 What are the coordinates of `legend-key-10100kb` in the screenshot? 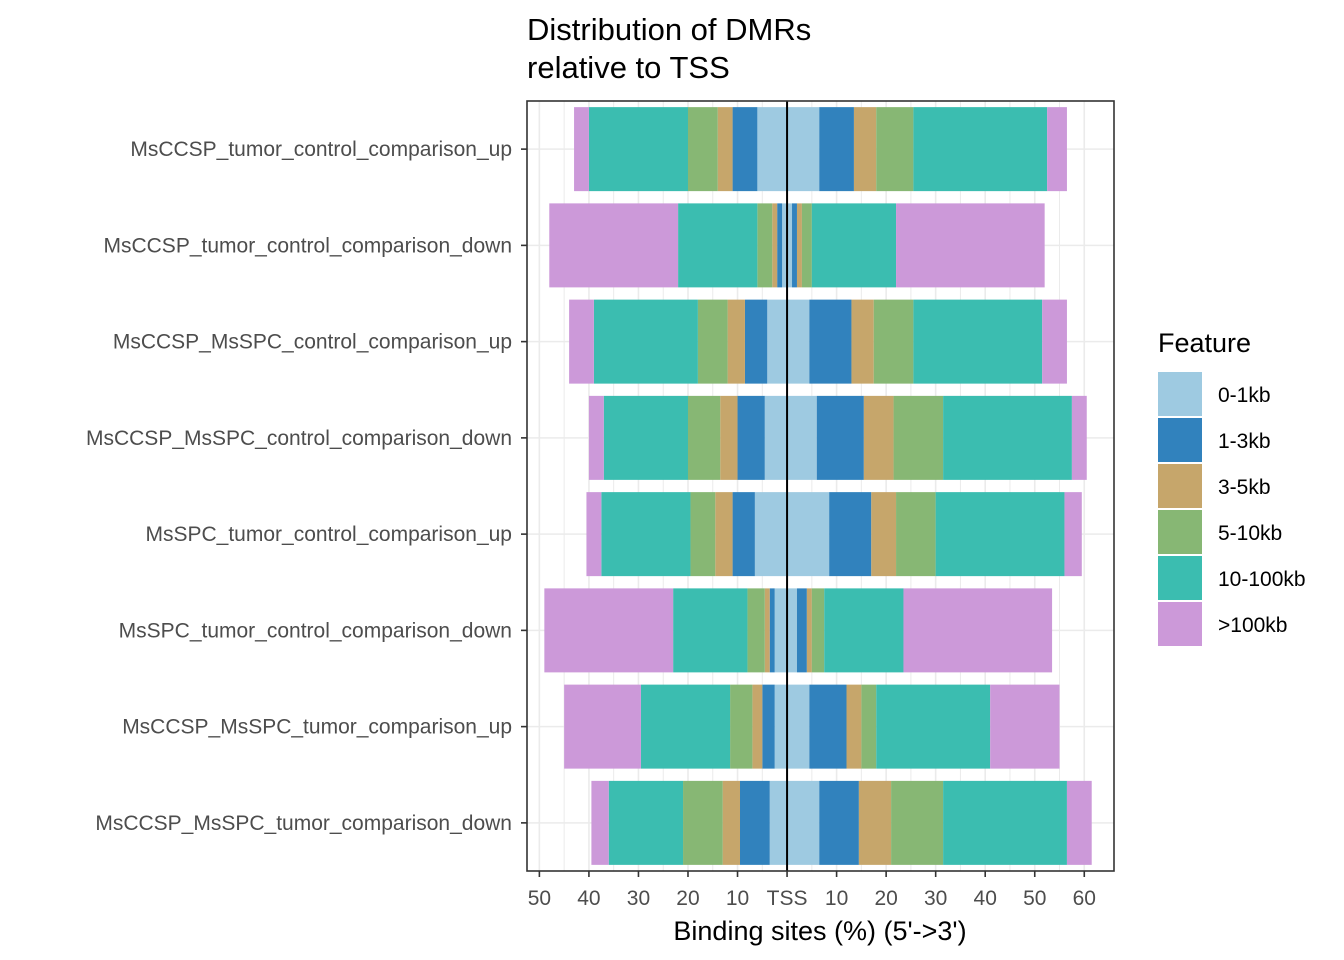 It's located at (1180, 578).